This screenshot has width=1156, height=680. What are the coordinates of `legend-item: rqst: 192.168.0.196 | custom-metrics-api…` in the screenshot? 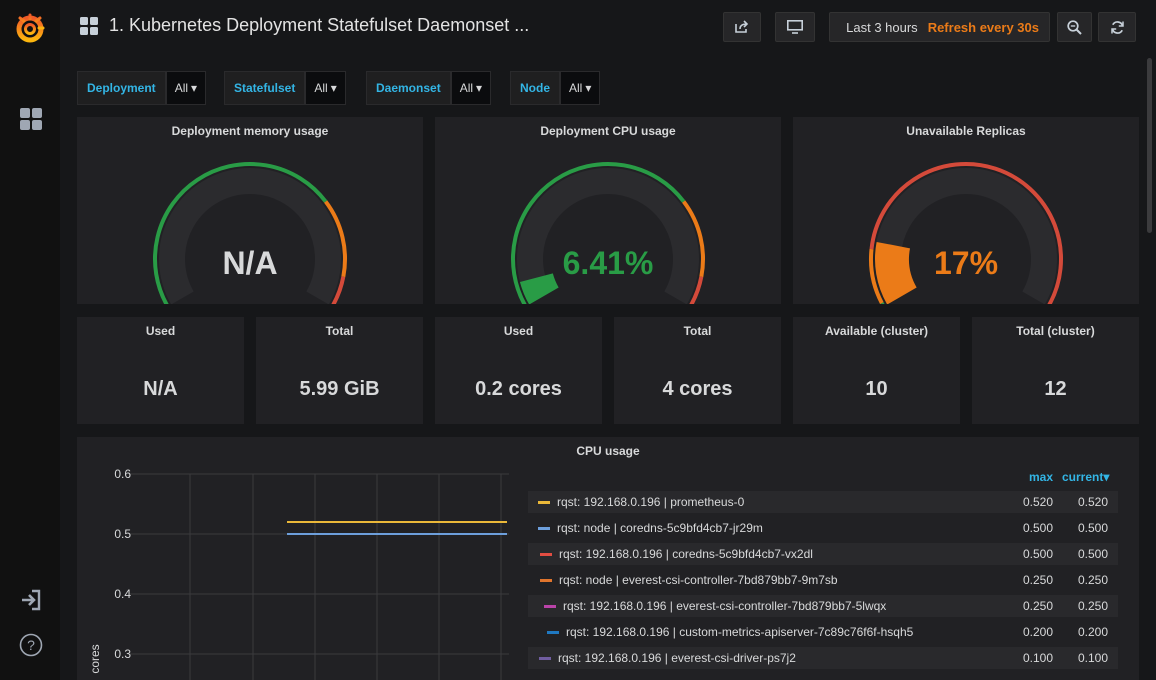 It's located at (823, 632).